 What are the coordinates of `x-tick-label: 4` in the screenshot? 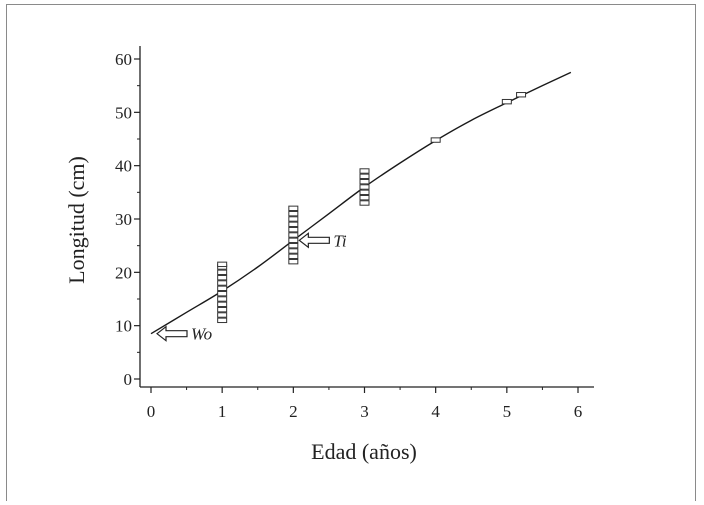 It's located at (435, 411).